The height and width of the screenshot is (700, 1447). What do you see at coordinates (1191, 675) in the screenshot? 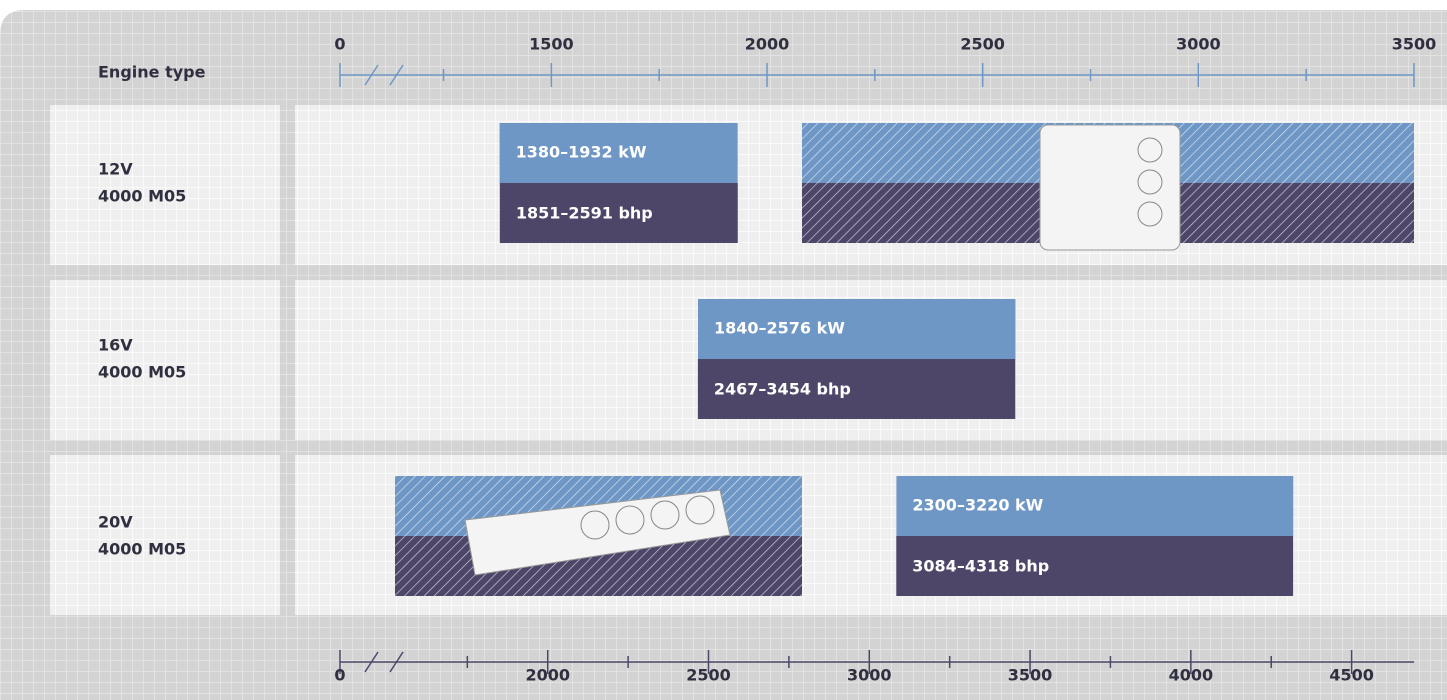
I see `tick-label: 4000` at bounding box center [1191, 675].